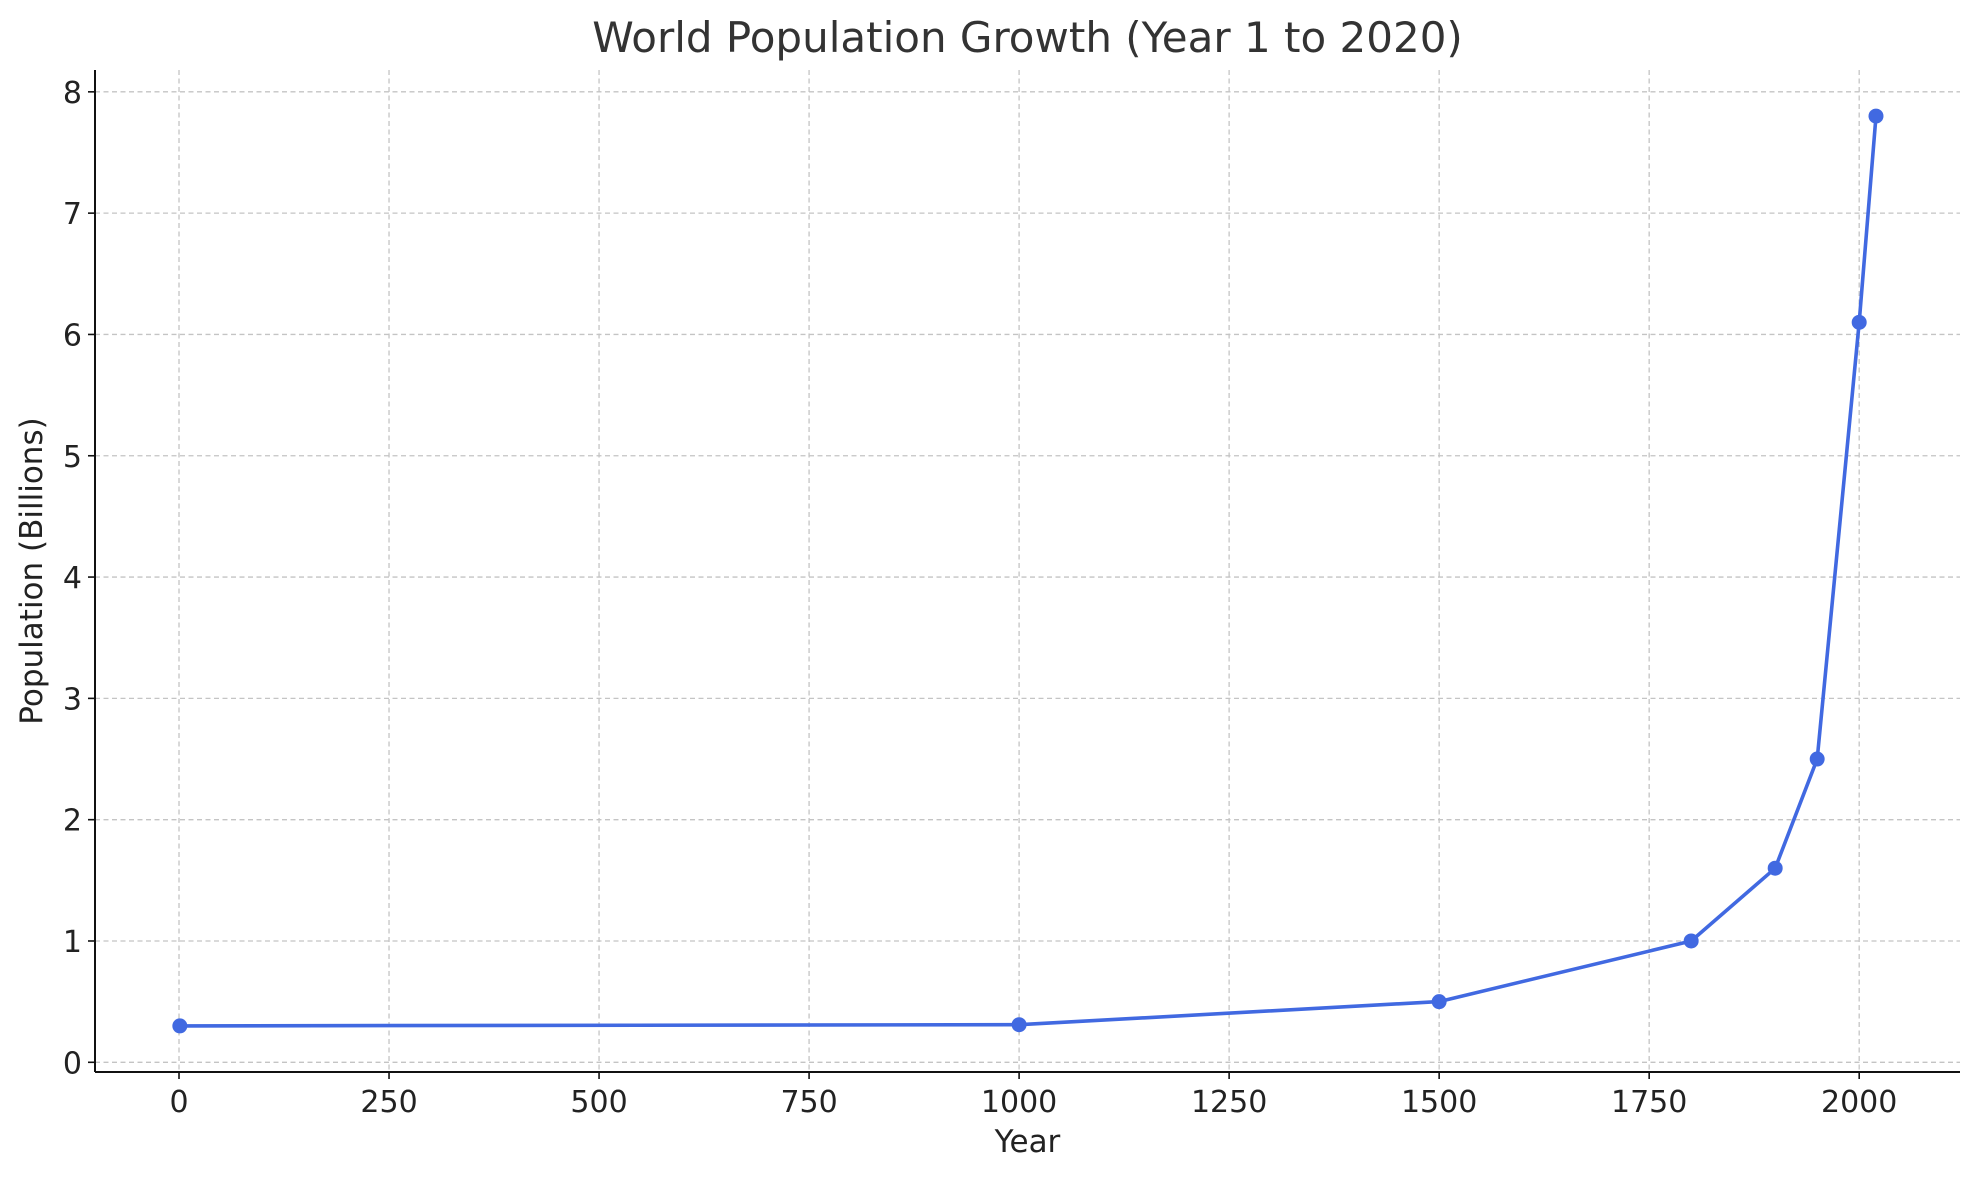  What do you see at coordinates (72, 335) in the screenshot?
I see `y-tick-label: 6` at bounding box center [72, 335].